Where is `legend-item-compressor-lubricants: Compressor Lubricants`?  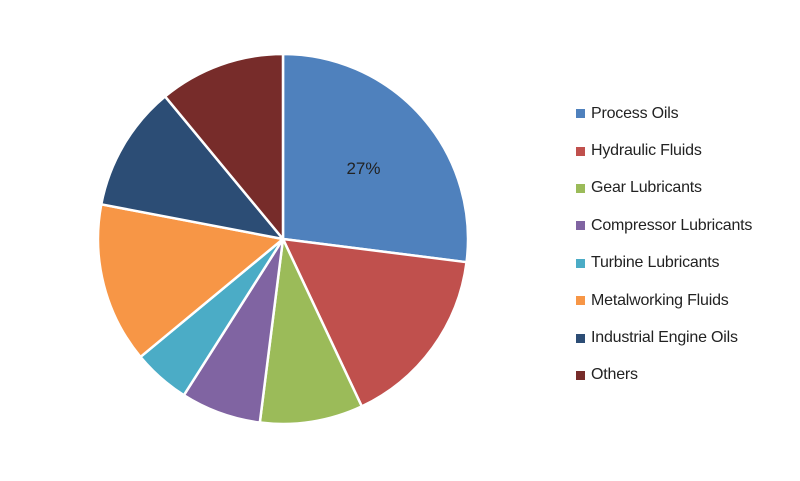 legend-item-compressor-lubricants: Compressor Lubricants is located at coordinates (664, 225).